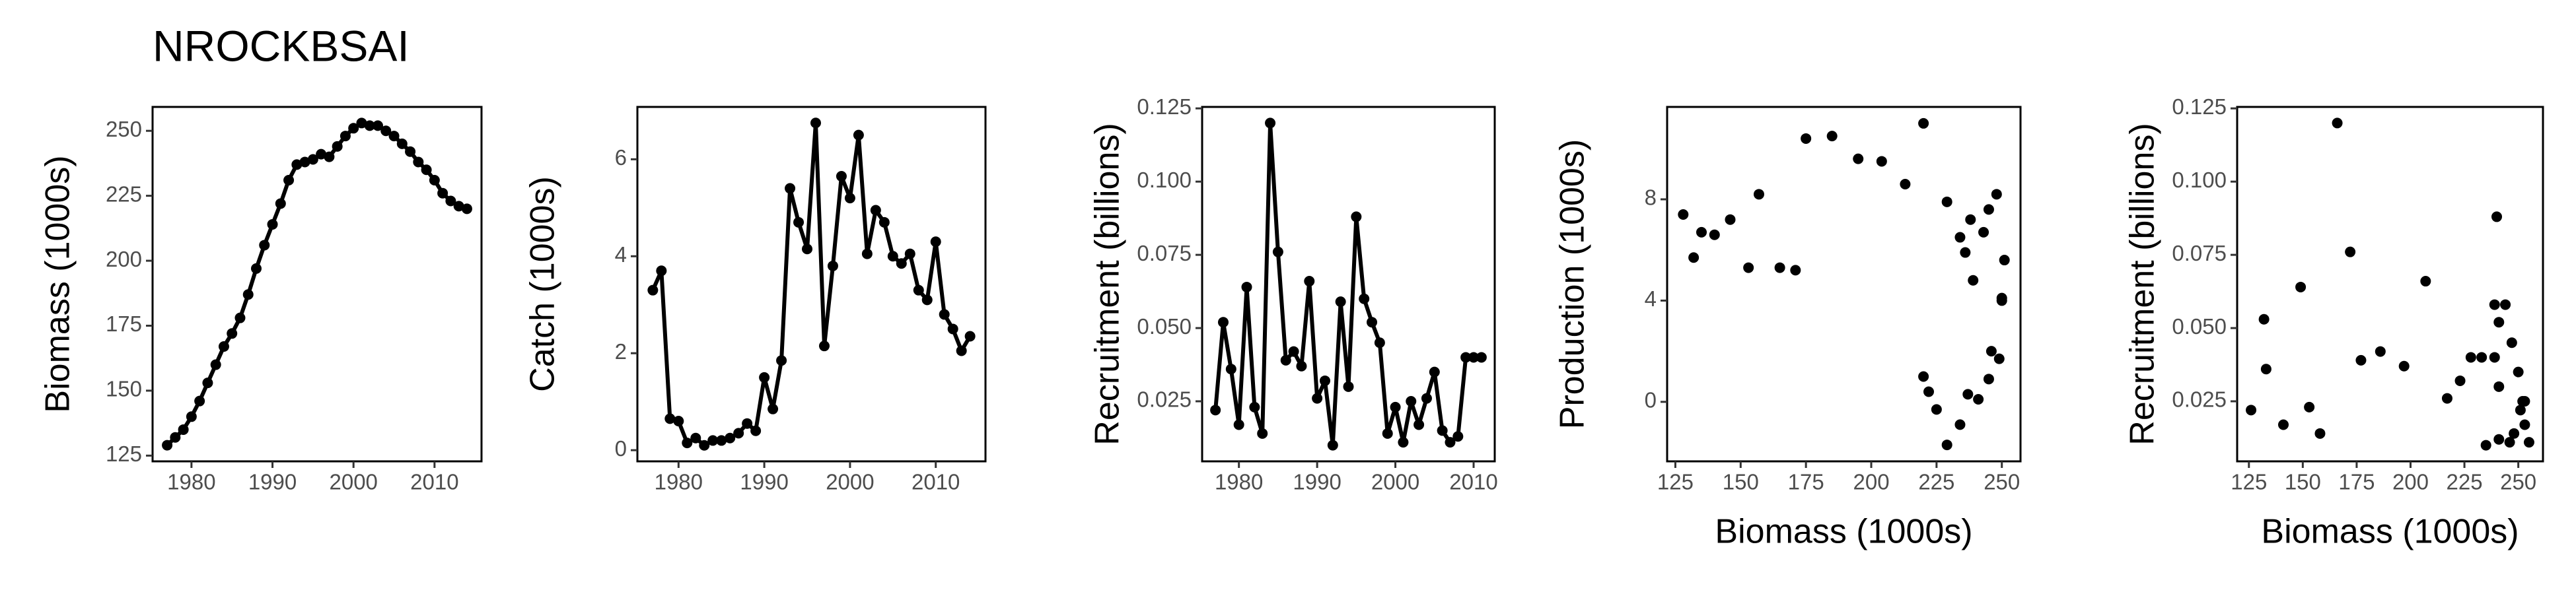 The height and width of the screenshot is (594, 2576). I want to click on x-tick-label: 125, so click(1675, 482).